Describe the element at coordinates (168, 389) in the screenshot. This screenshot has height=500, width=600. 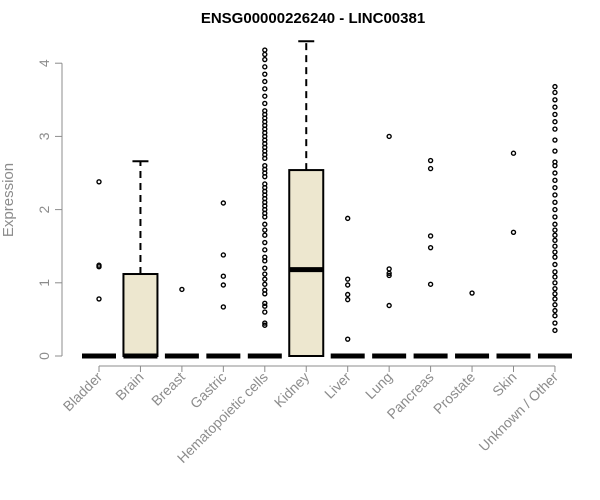
I see `x-tick-label: Breast` at that location.